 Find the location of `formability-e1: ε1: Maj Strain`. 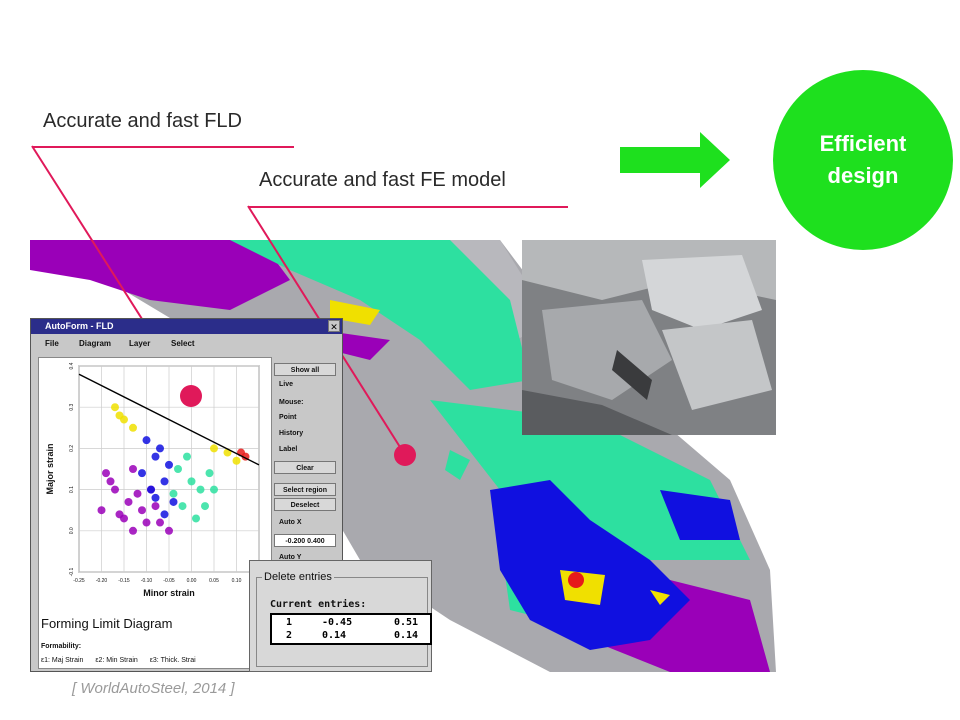

formability-e1: ε1: Maj Strain is located at coordinates (62, 660).